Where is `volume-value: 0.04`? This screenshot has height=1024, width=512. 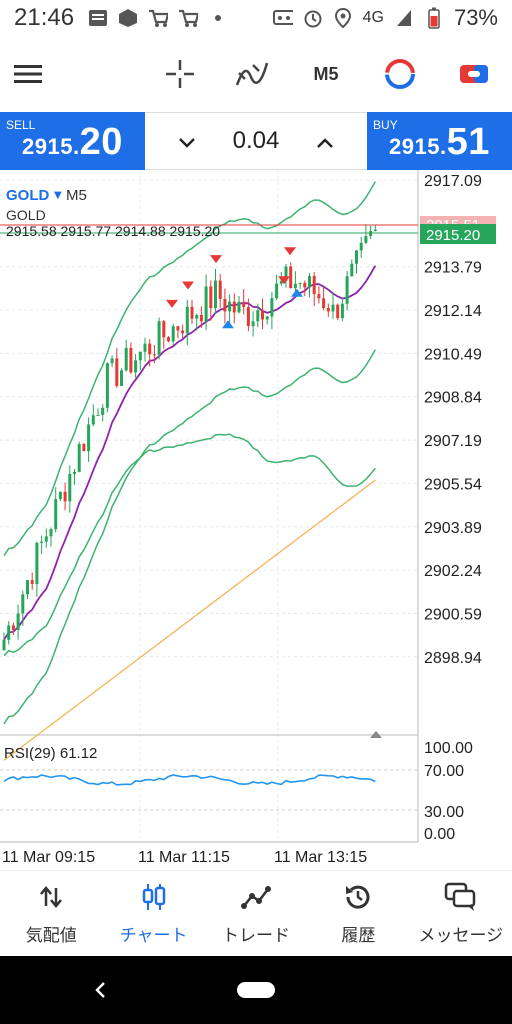
volume-value: 0.04 is located at coordinates (256, 140).